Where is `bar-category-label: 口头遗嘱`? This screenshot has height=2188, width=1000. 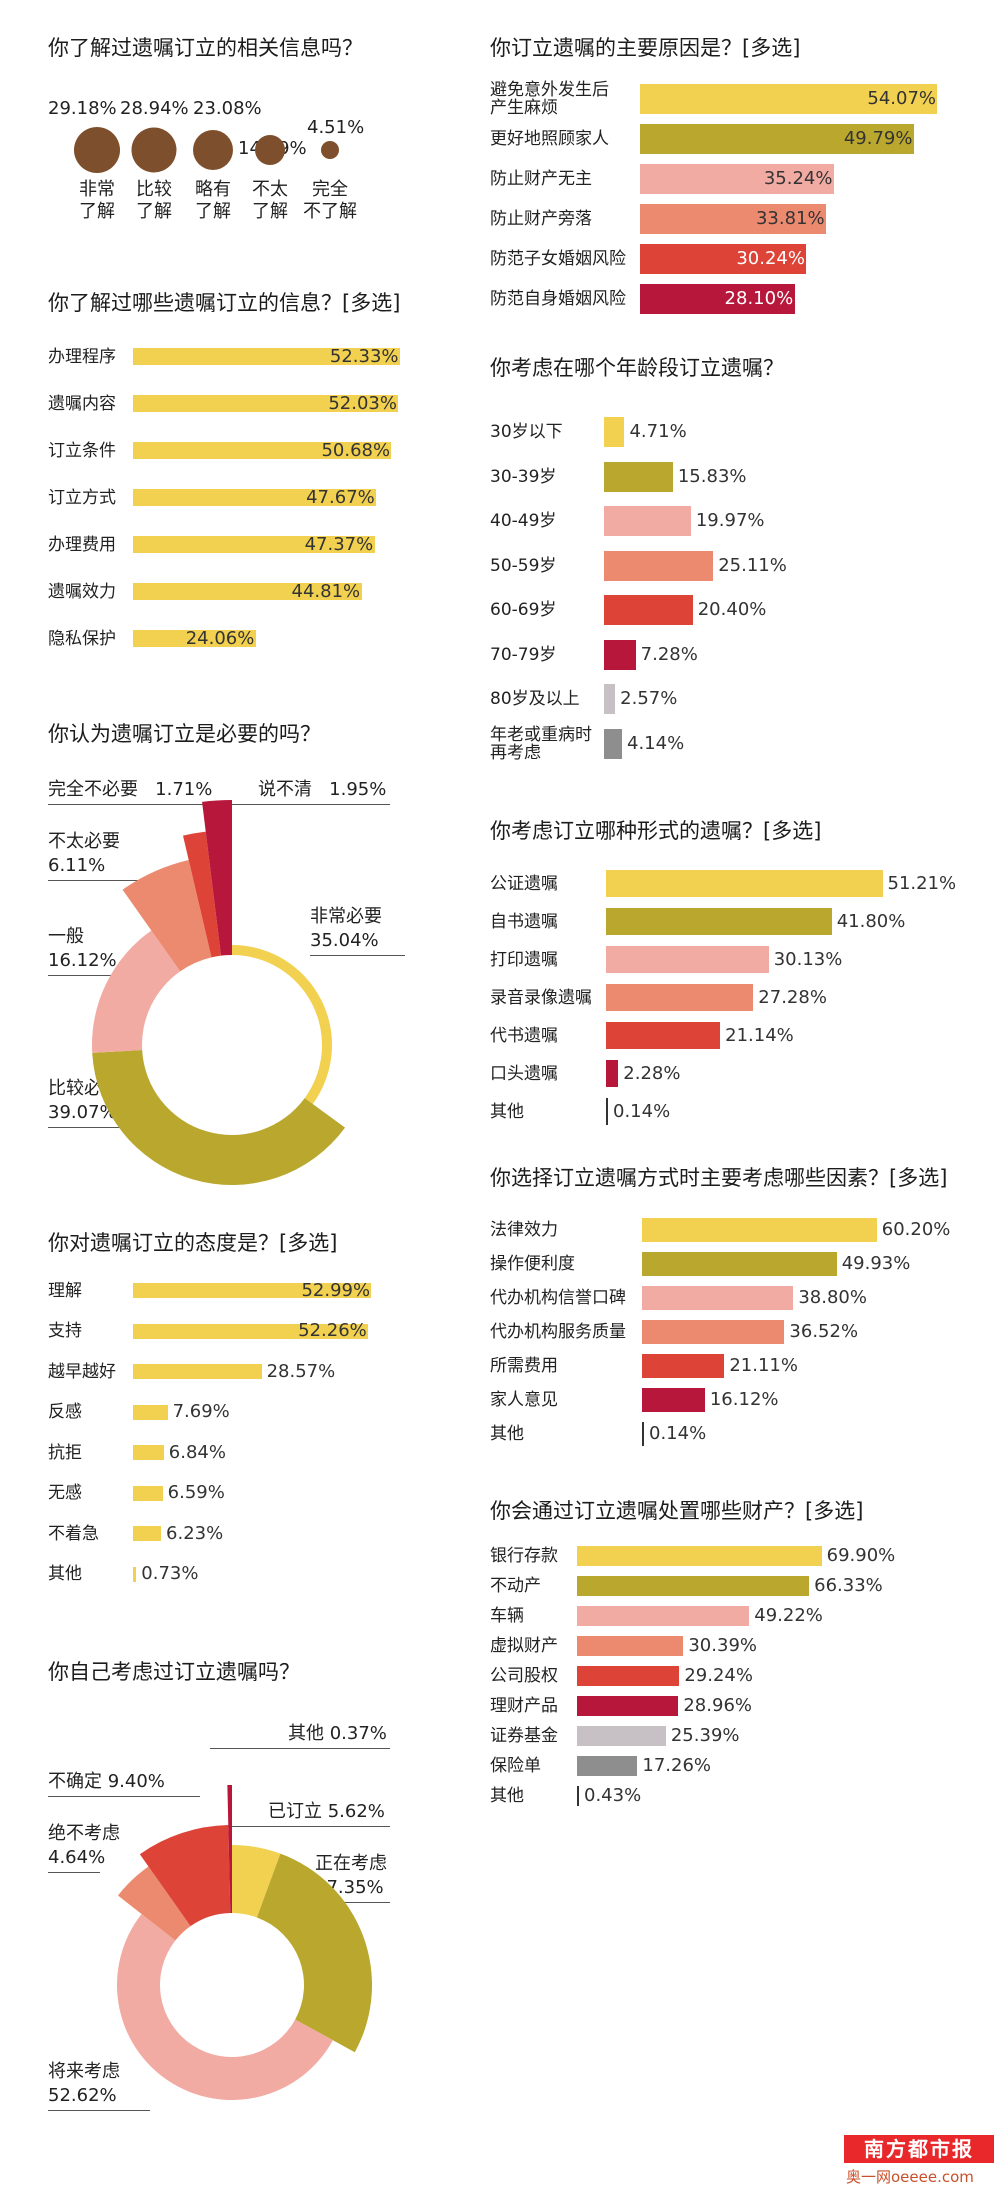
bar-category-label: 口头遗嘱 is located at coordinates (524, 1073).